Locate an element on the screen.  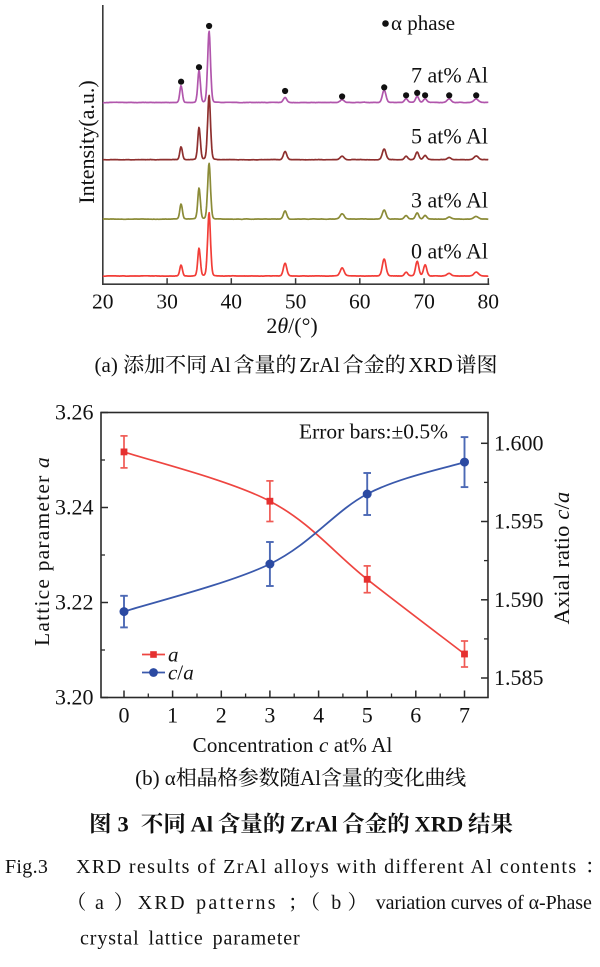
svg-text: 3.26 is located at coordinates (74, 412).